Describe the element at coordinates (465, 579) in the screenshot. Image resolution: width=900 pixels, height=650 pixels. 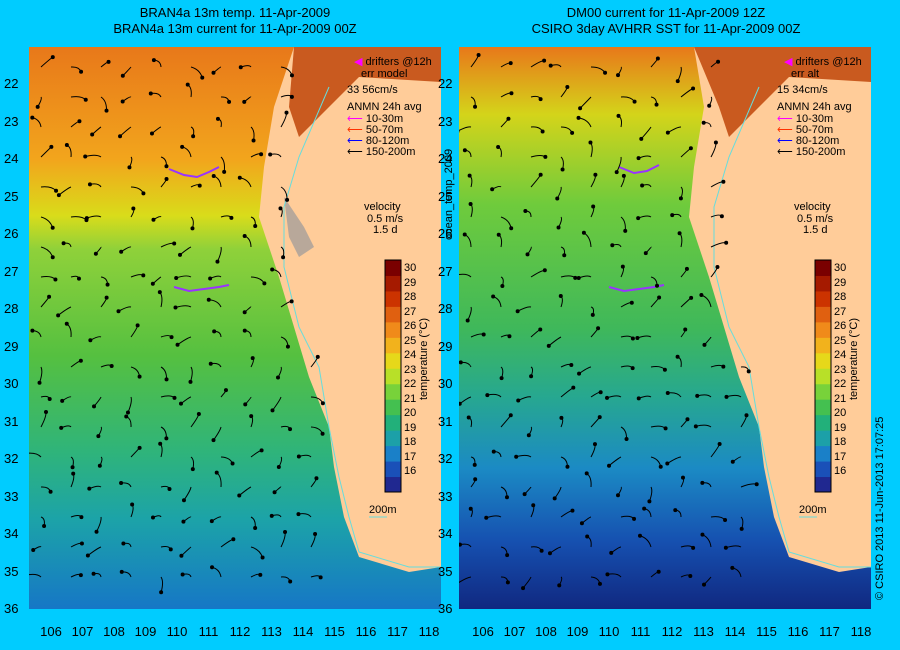
I see `current-vector` at that location.